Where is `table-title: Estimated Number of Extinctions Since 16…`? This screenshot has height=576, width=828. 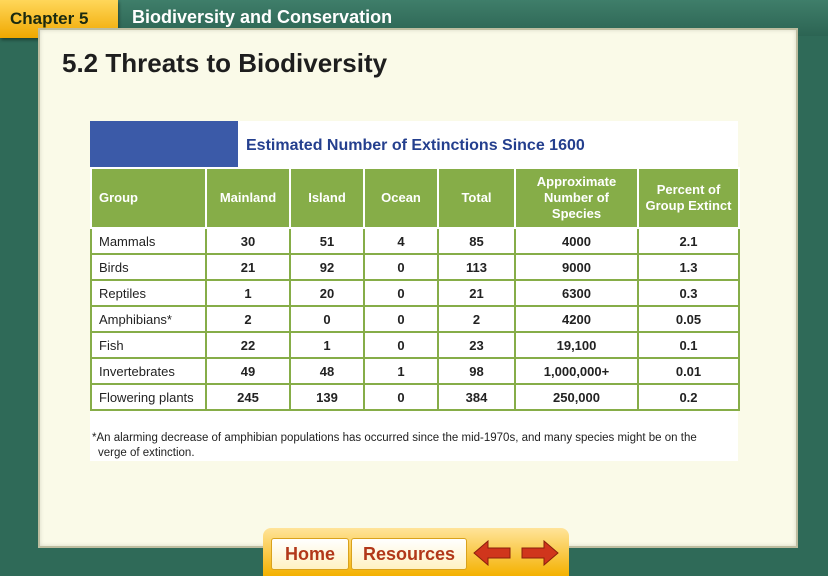
table-title: Estimated Number of Extinctions Since 16… is located at coordinates (415, 145).